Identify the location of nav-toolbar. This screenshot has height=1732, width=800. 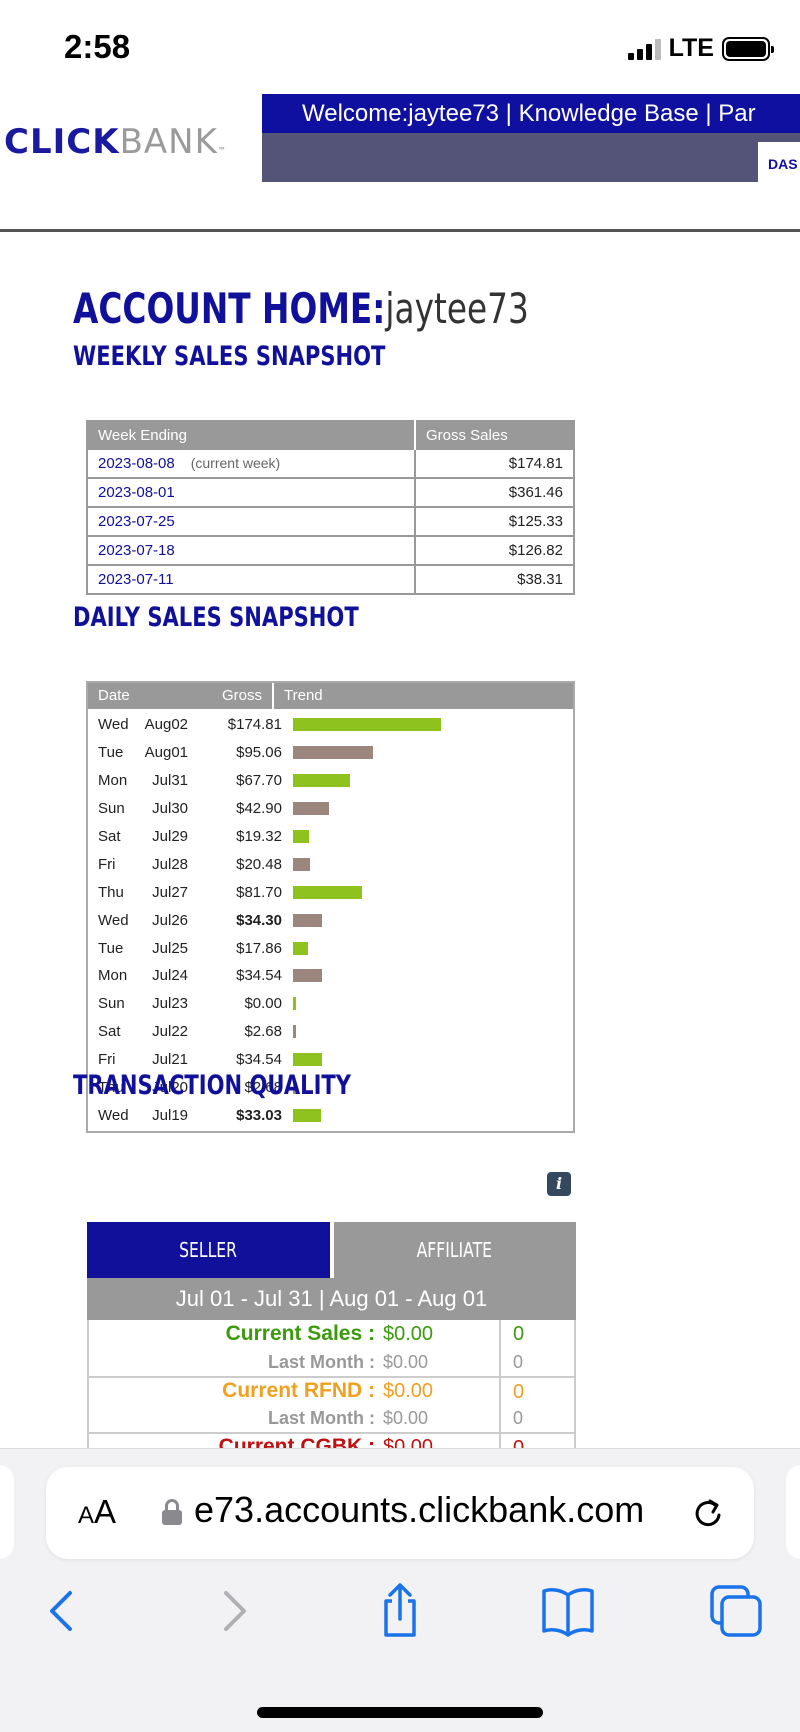
(400, 1619).